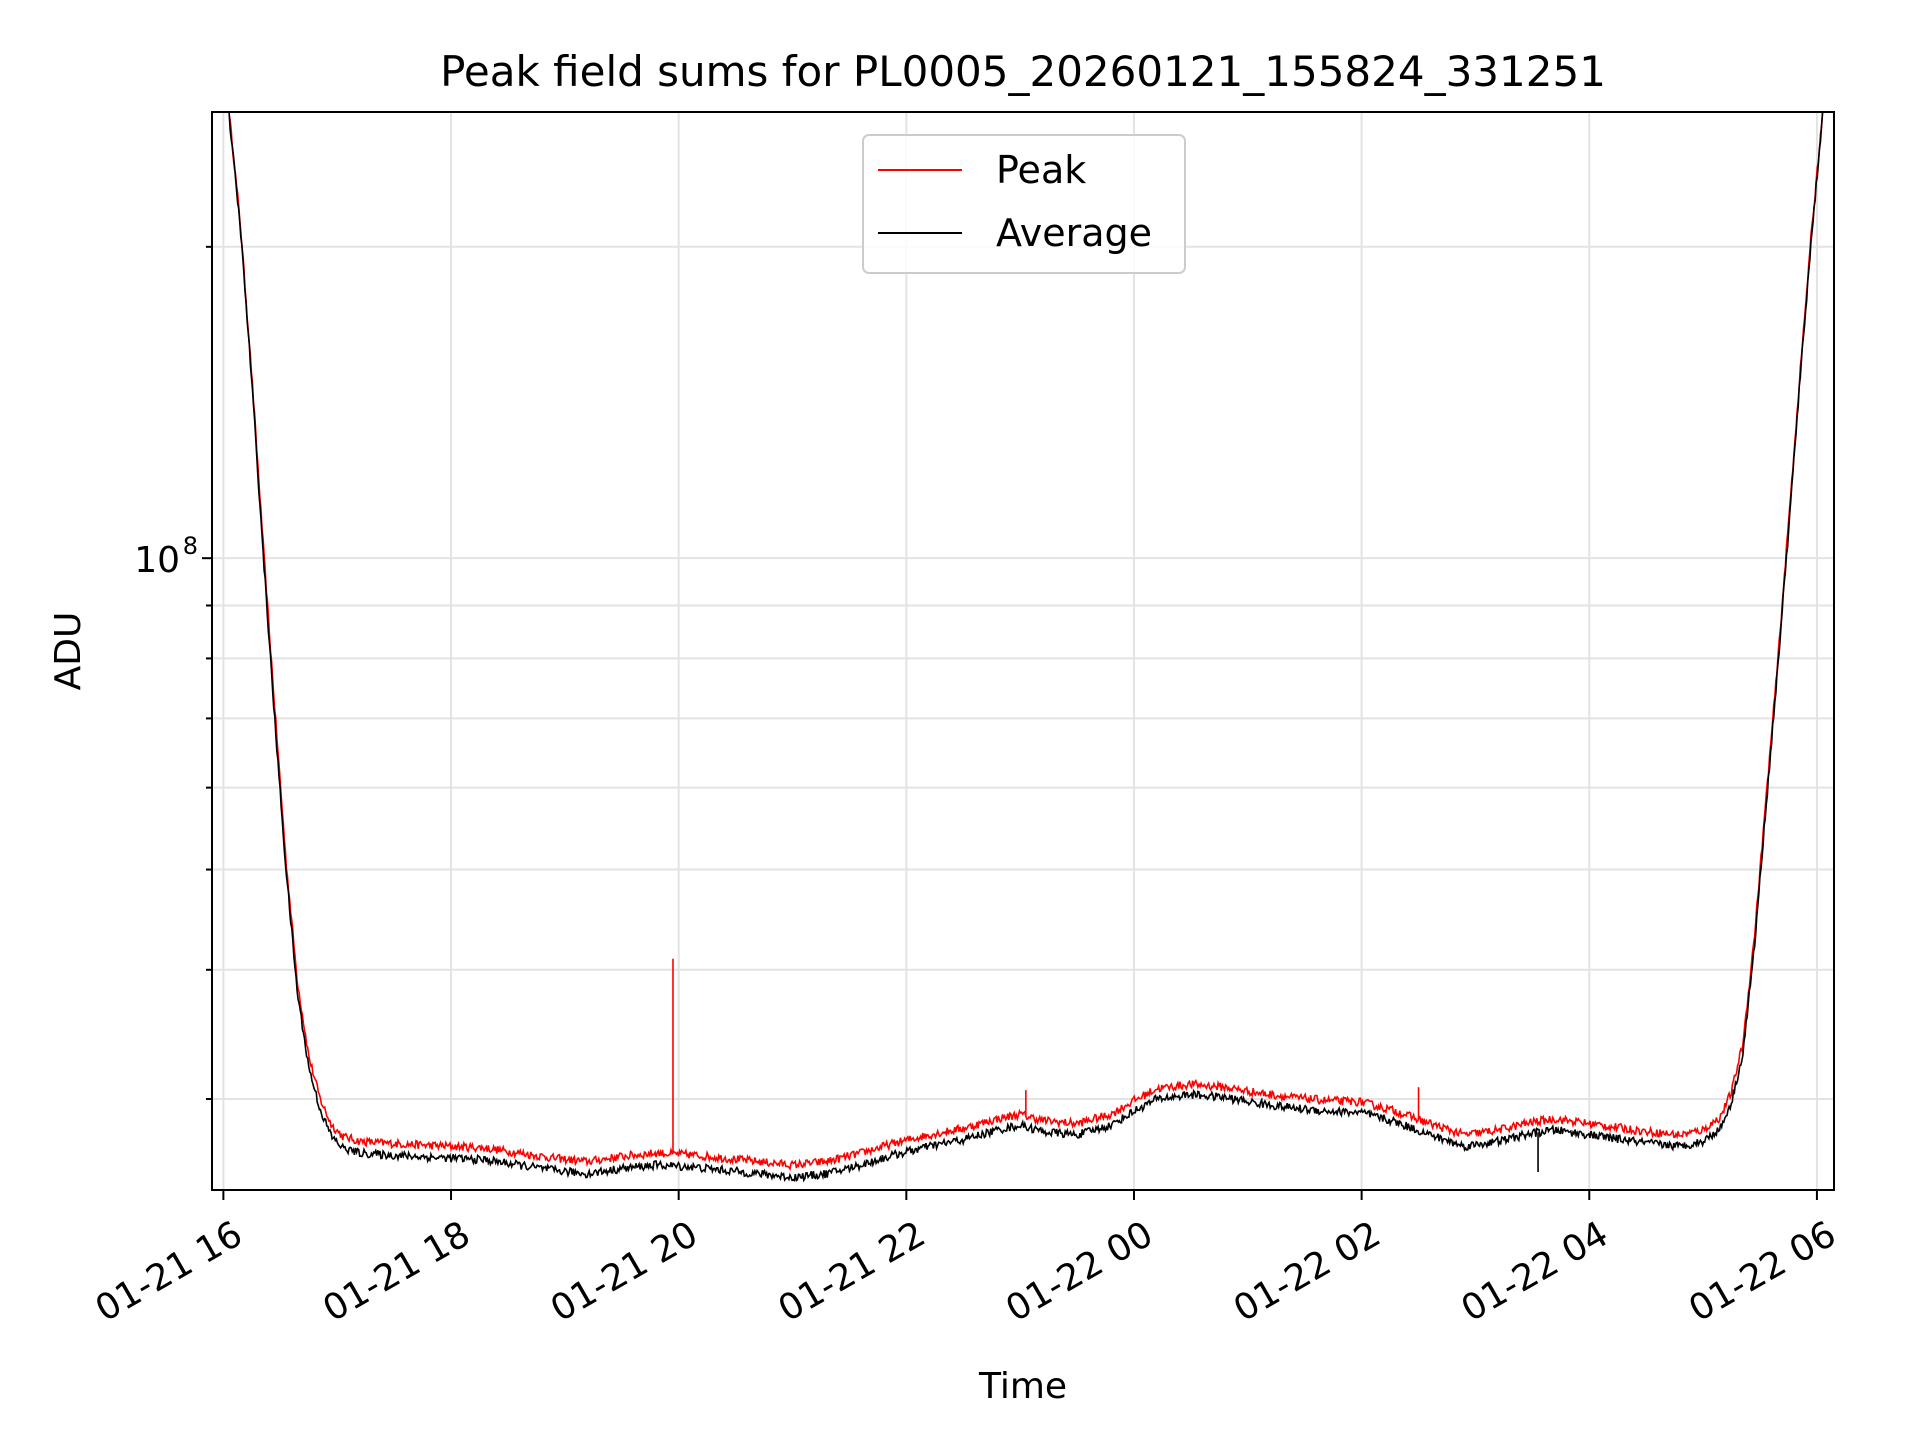 Image resolution: width=1920 pixels, height=1440 pixels. What do you see at coordinates (1022, 1386) in the screenshot?
I see `x-axis-label: Time` at bounding box center [1022, 1386].